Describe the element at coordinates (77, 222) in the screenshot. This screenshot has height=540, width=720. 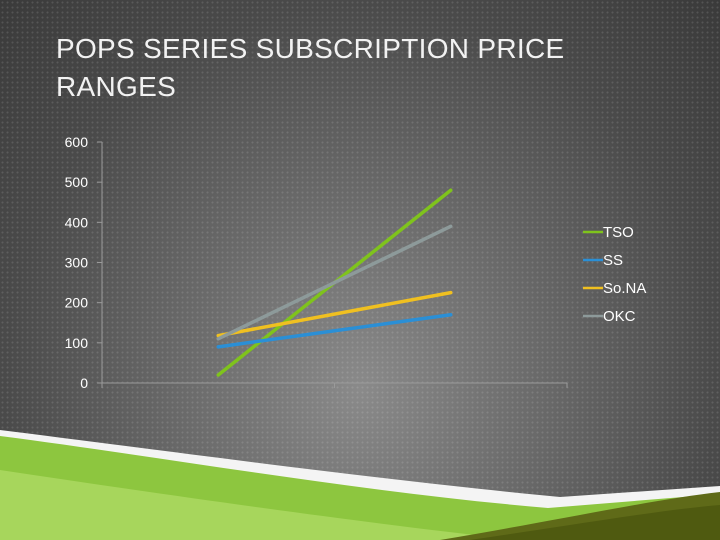
I see `y-tick-label: 400` at that location.